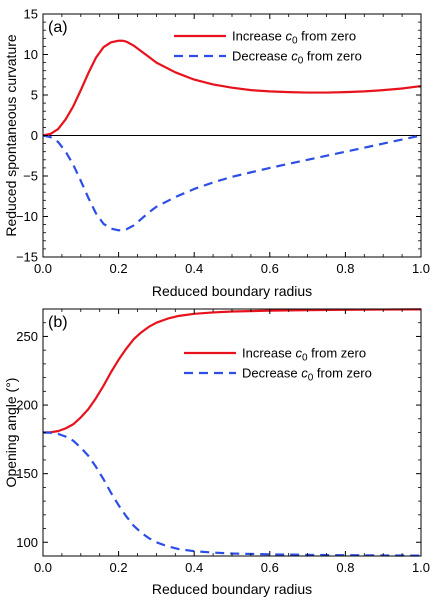 Image resolution: width=438 pixels, height=600 pixels. What do you see at coordinates (27, 257) in the screenshot?
I see `y-tick-label: −15` at bounding box center [27, 257].